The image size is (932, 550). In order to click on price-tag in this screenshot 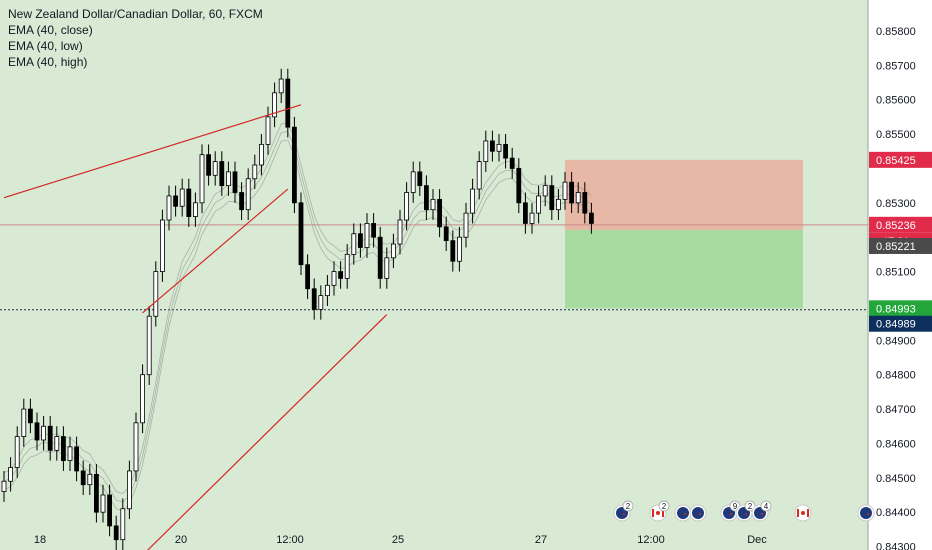, I will do `click(900, 323)`.